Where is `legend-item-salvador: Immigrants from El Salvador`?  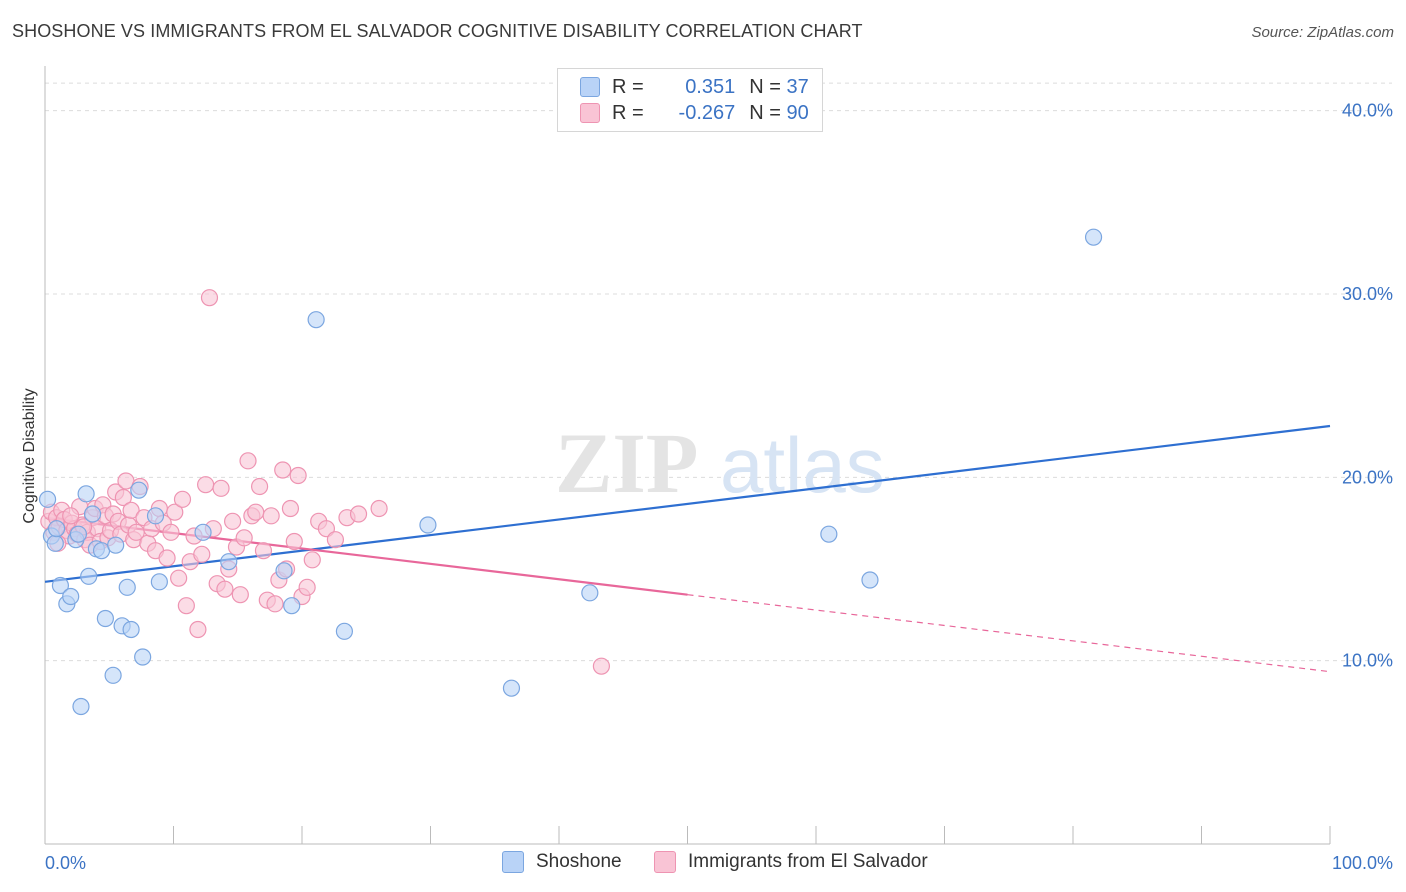 legend-item-salvador: Immigrants from El Salvador is located at coordinates (791, 862).